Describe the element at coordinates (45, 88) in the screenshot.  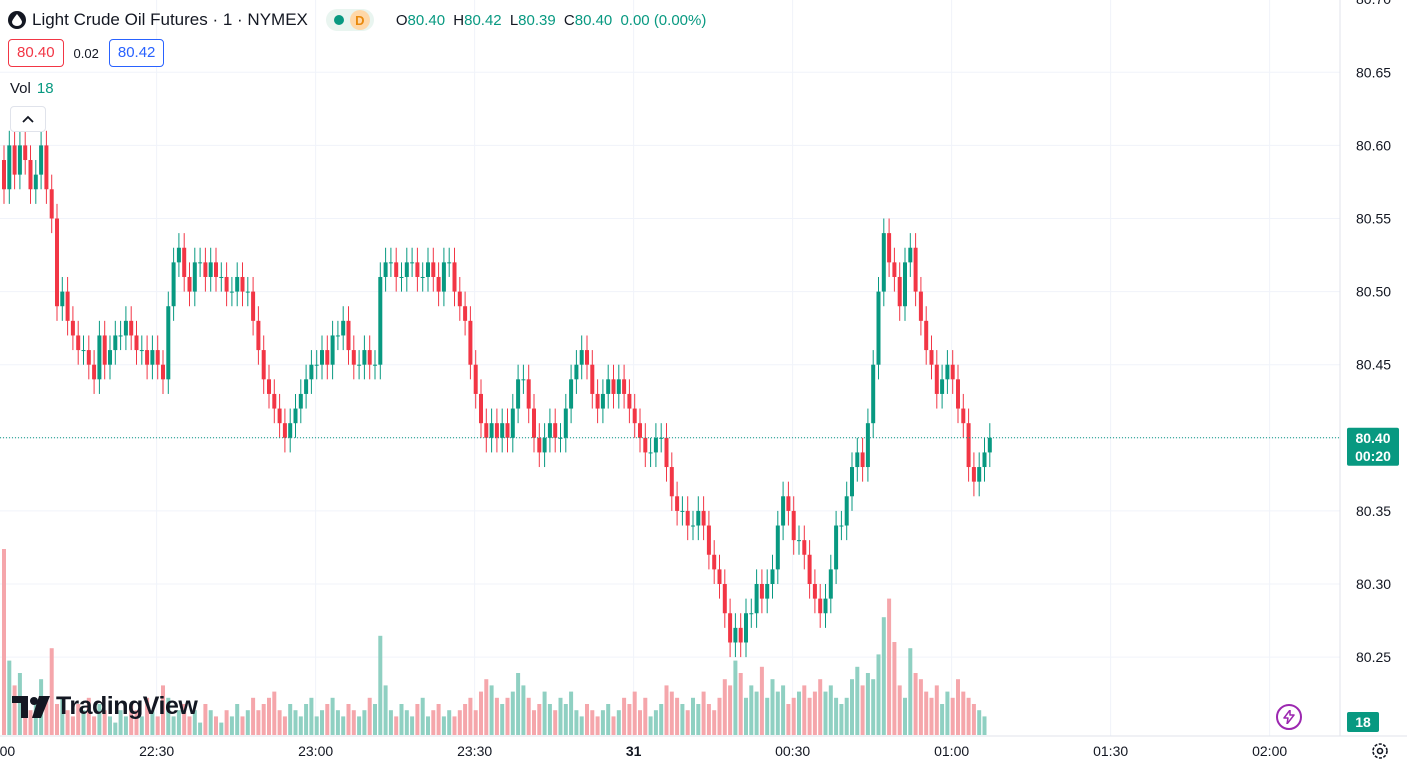
I see `volume-legend-value: 18` at that location.